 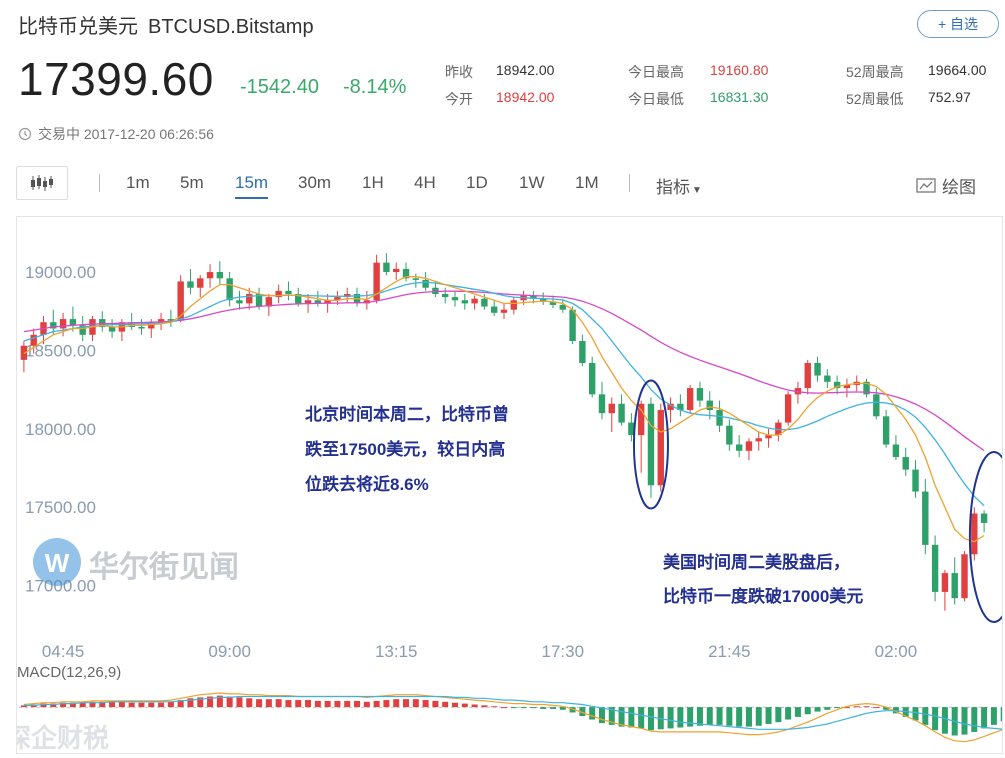 I want to click on tab-timeframe-1w: 1W, so click(x=532, y=182).